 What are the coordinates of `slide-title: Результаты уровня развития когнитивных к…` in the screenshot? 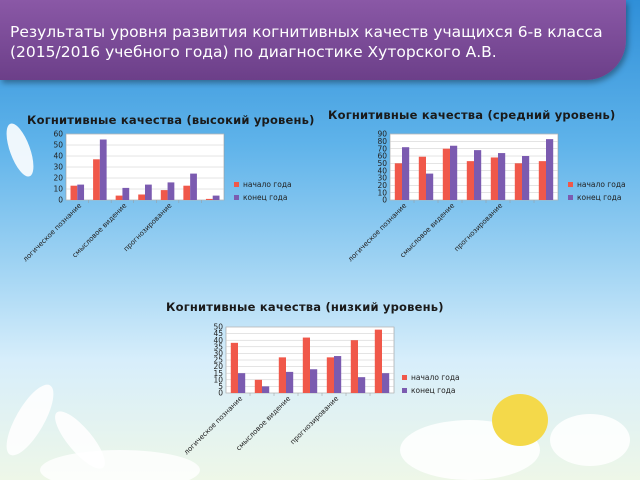 It's located at (306, 42).